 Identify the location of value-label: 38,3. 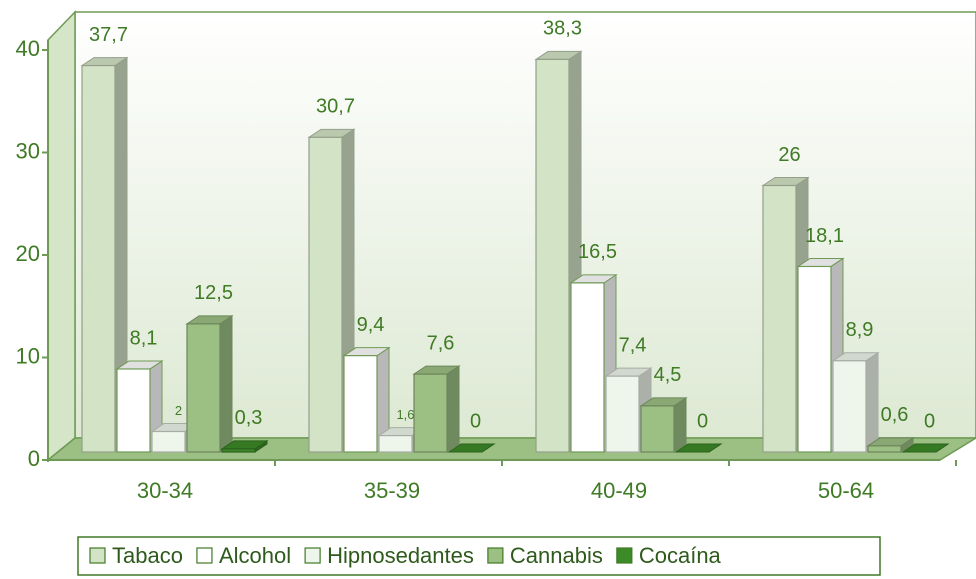
(562, 29).